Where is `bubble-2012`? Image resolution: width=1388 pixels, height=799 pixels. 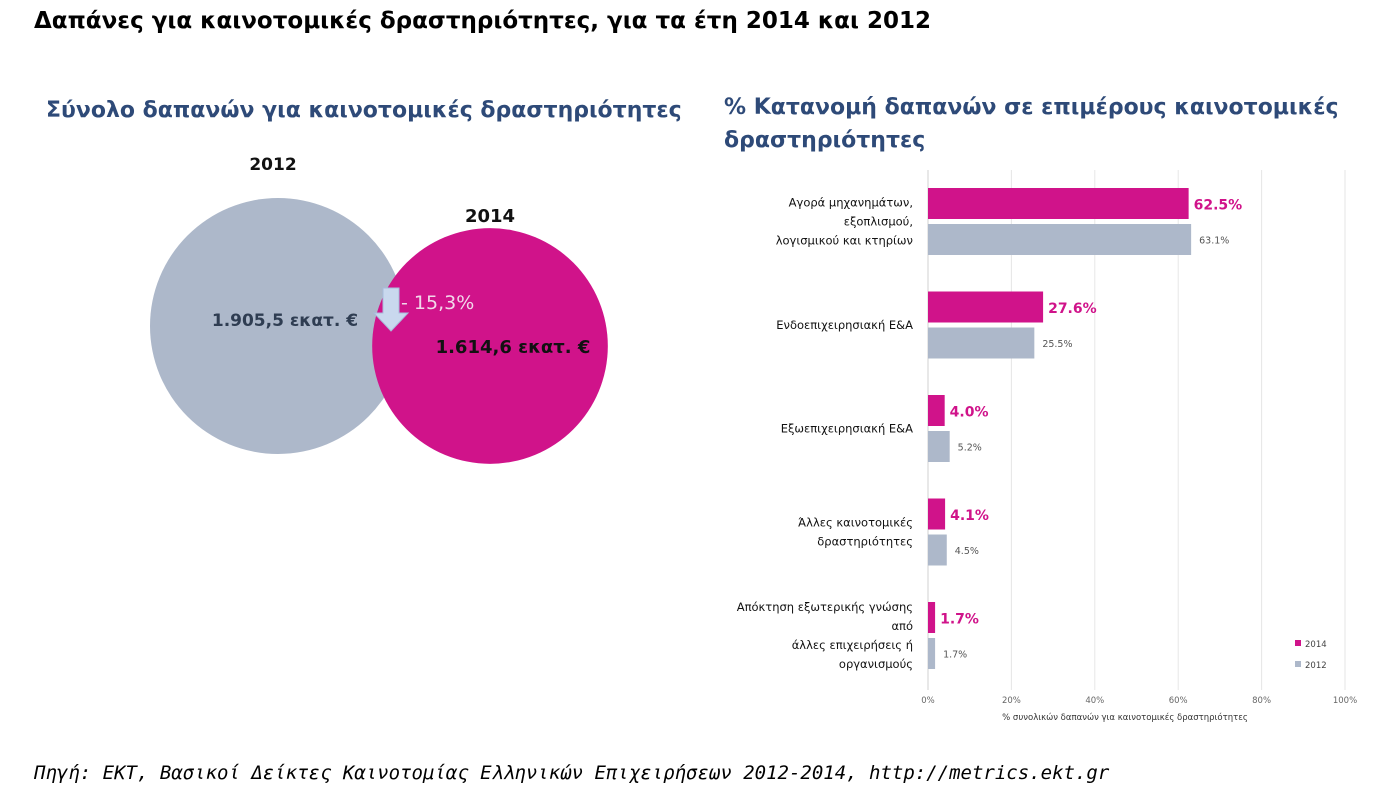 bubble-2012 is located at coordinates (278, 326).